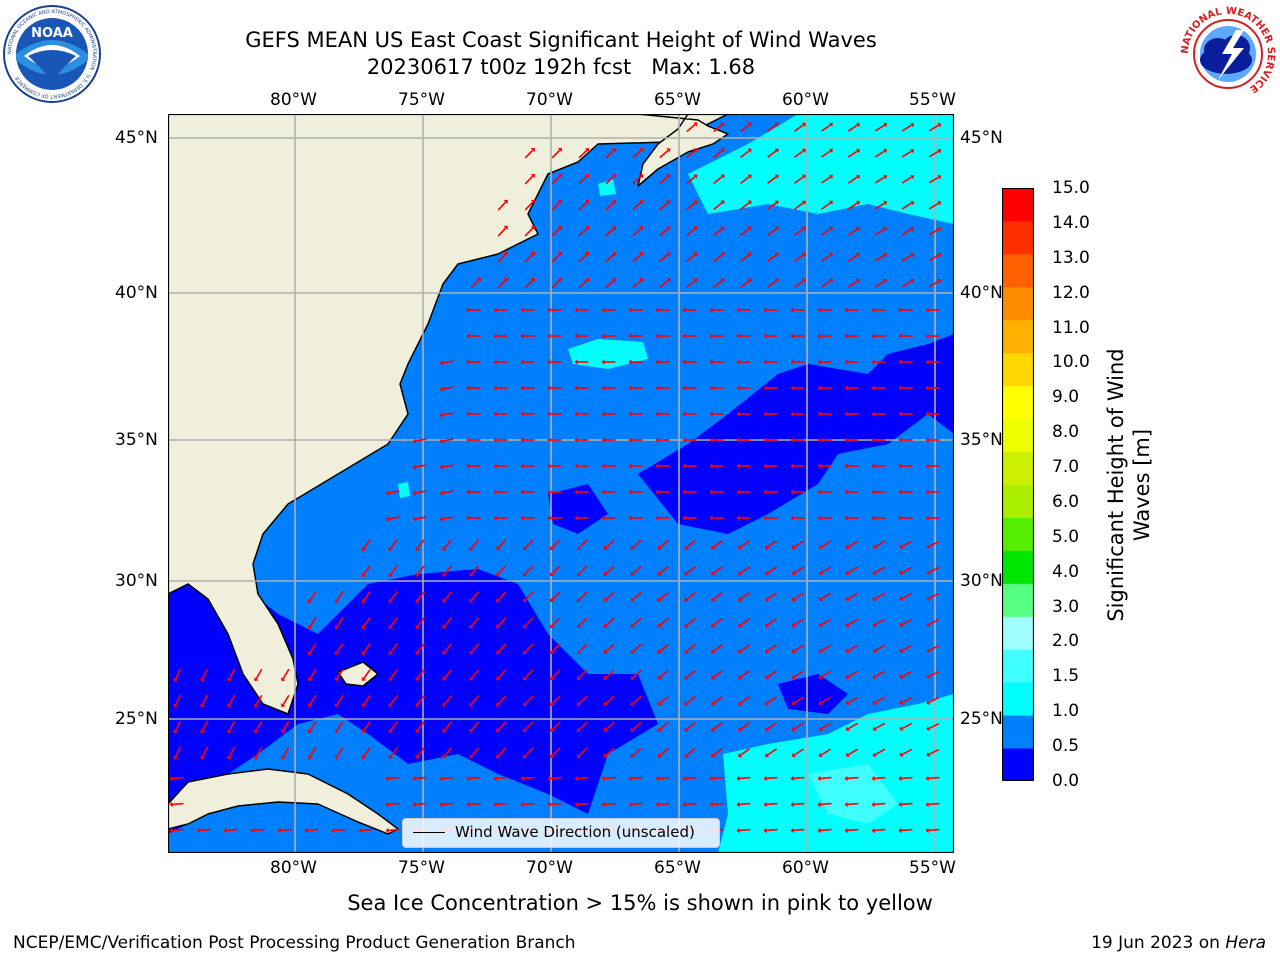  I want to click on lat-label-left: 25°N, so click(136, 719).